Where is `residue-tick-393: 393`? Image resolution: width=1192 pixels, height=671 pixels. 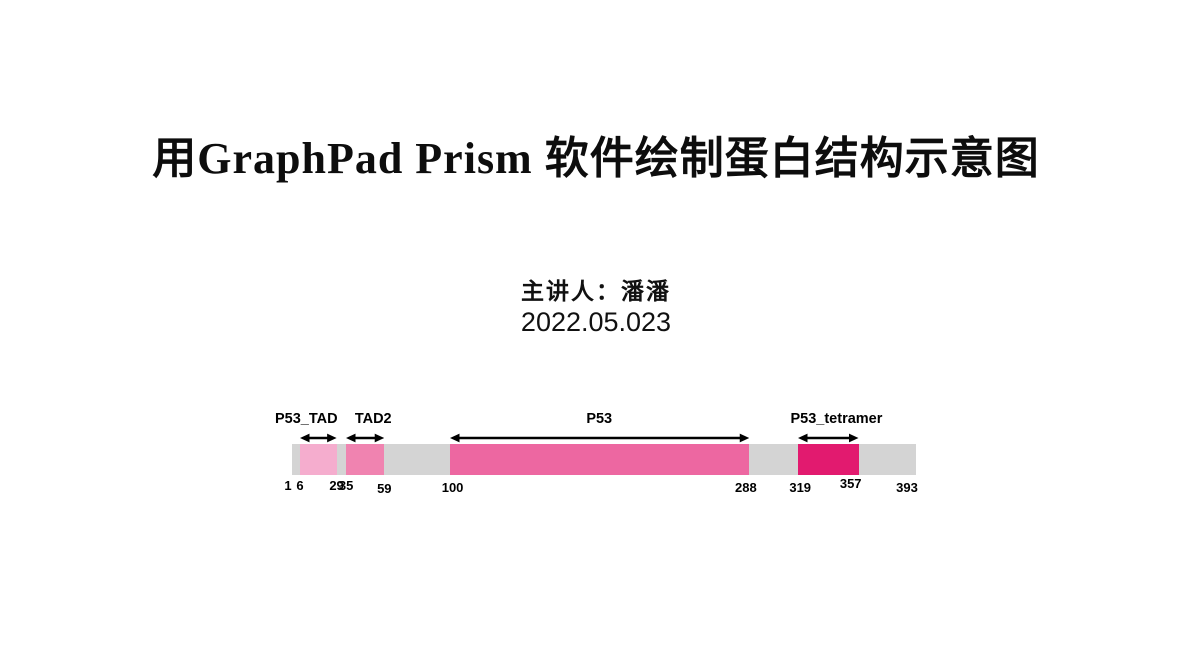 residue-tick-393: 393 is located at coordinates (907, 487).